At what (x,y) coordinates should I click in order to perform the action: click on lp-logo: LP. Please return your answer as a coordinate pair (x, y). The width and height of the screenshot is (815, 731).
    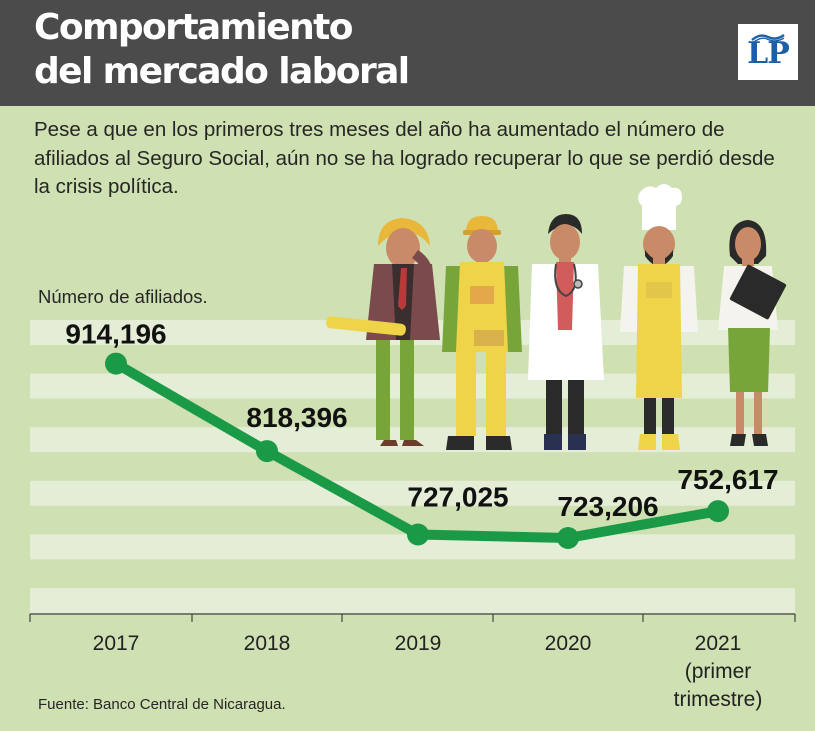
    Looking at the image, I should click on (768, 52).